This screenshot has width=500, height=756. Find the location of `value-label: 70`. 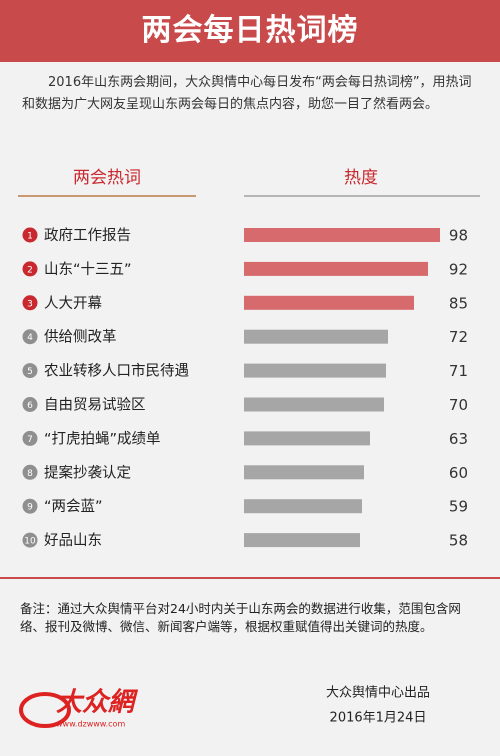

value-label: 70 is located at coordinates (458, 405).